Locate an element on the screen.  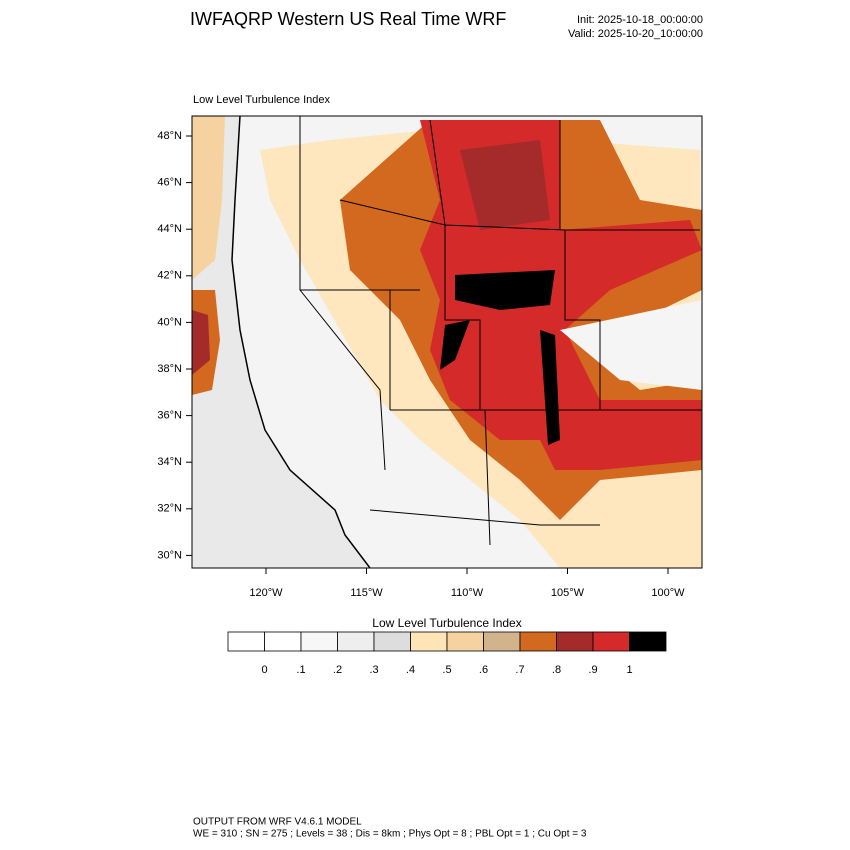
ocean-shade is located at coordinates (208, 198).